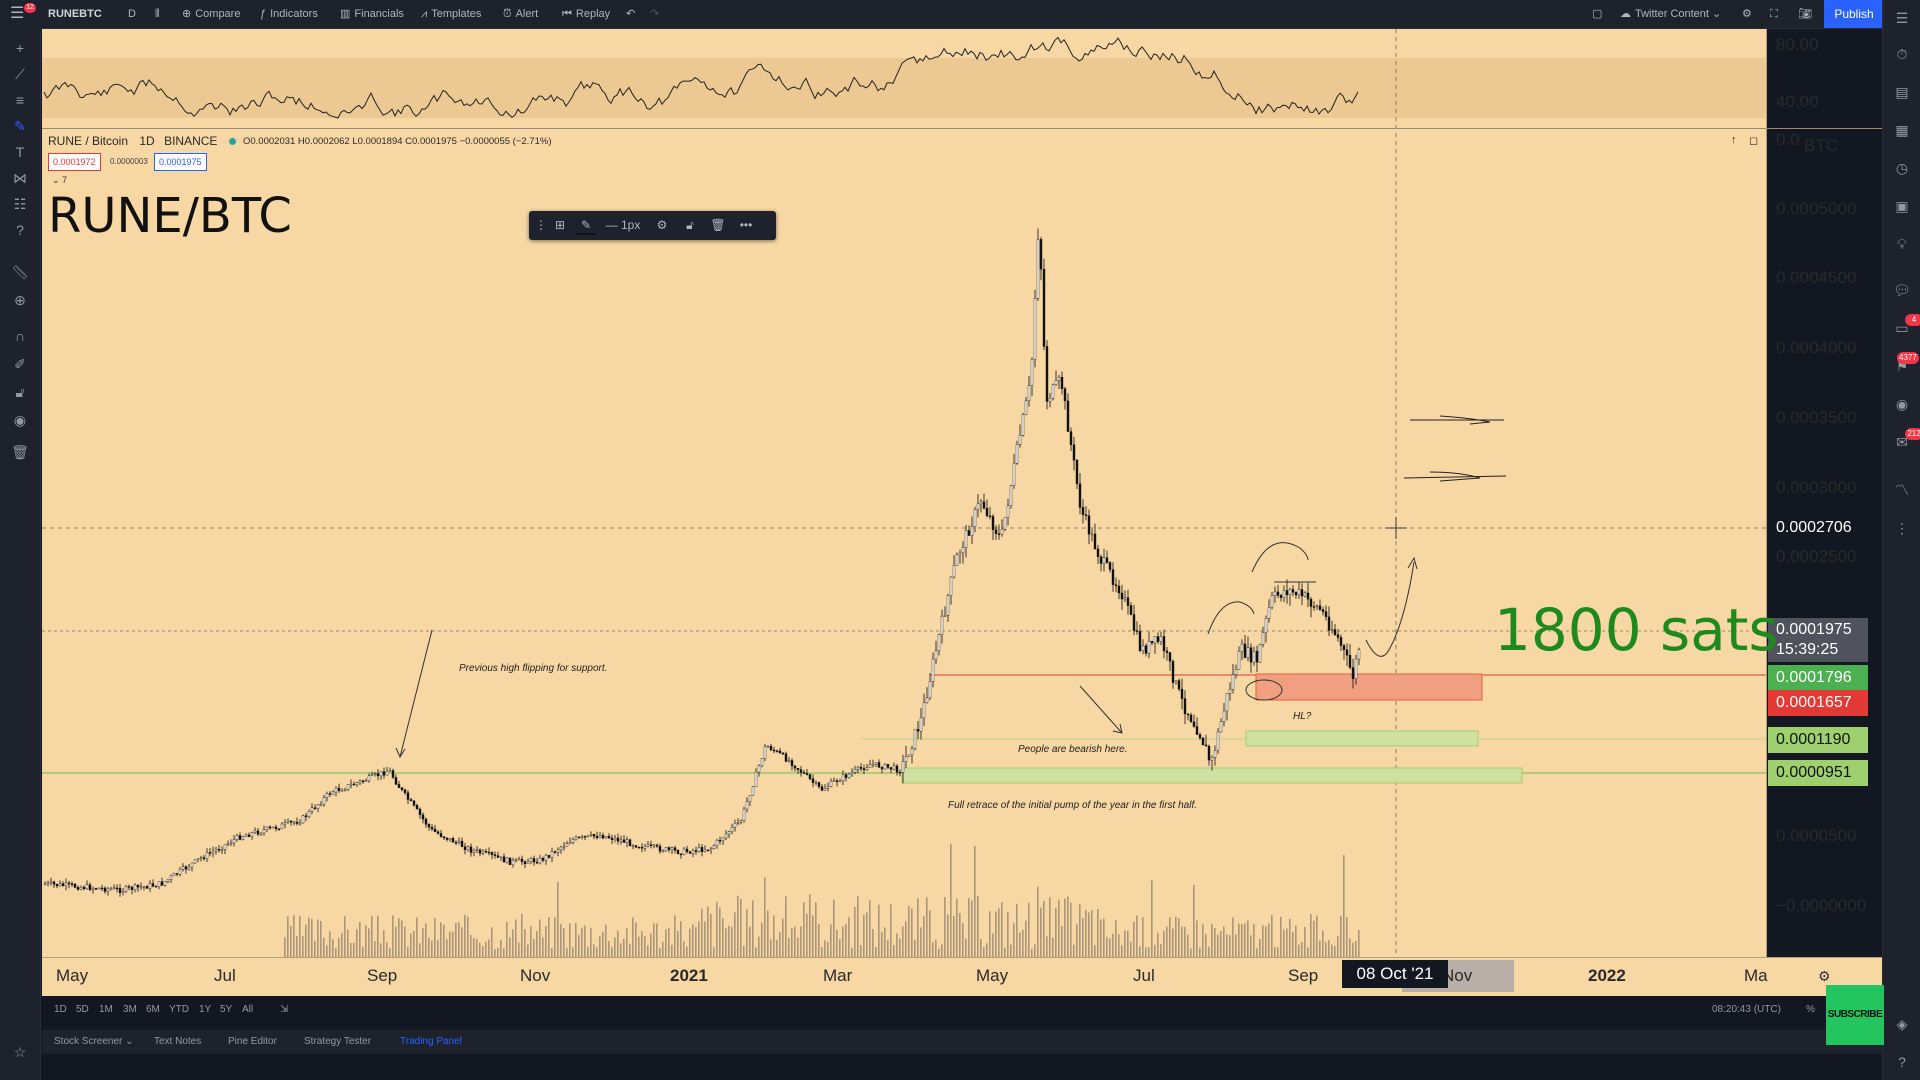 Image resolution: width=1920 pixels, height=1080 pixels. Describe the element at coordinates (1902, 206) in the screenshot. I see `news-icon: ▣` at that location.